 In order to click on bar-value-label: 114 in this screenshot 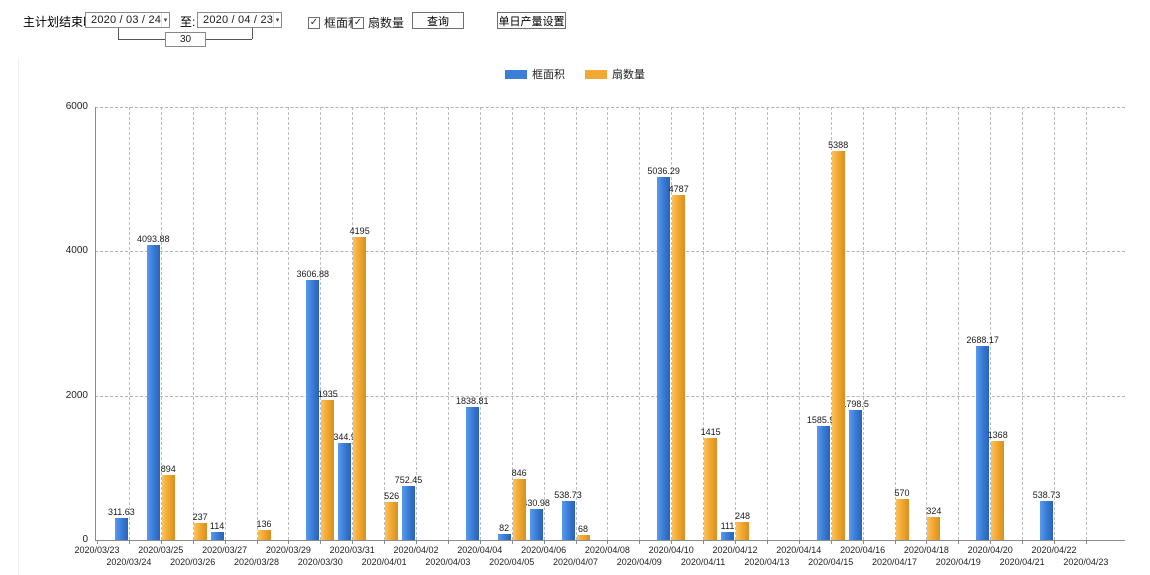, I will do `click(217, 525)`.